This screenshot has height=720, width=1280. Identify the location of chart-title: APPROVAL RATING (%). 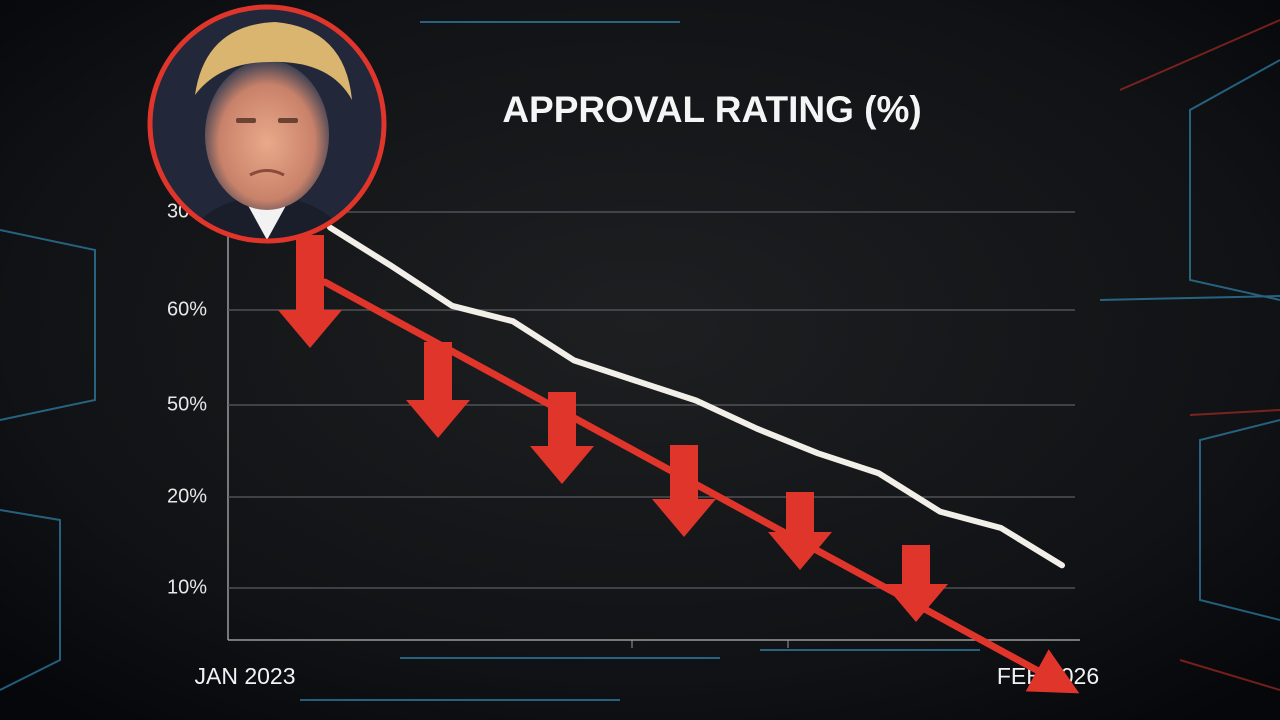
(711, 109).